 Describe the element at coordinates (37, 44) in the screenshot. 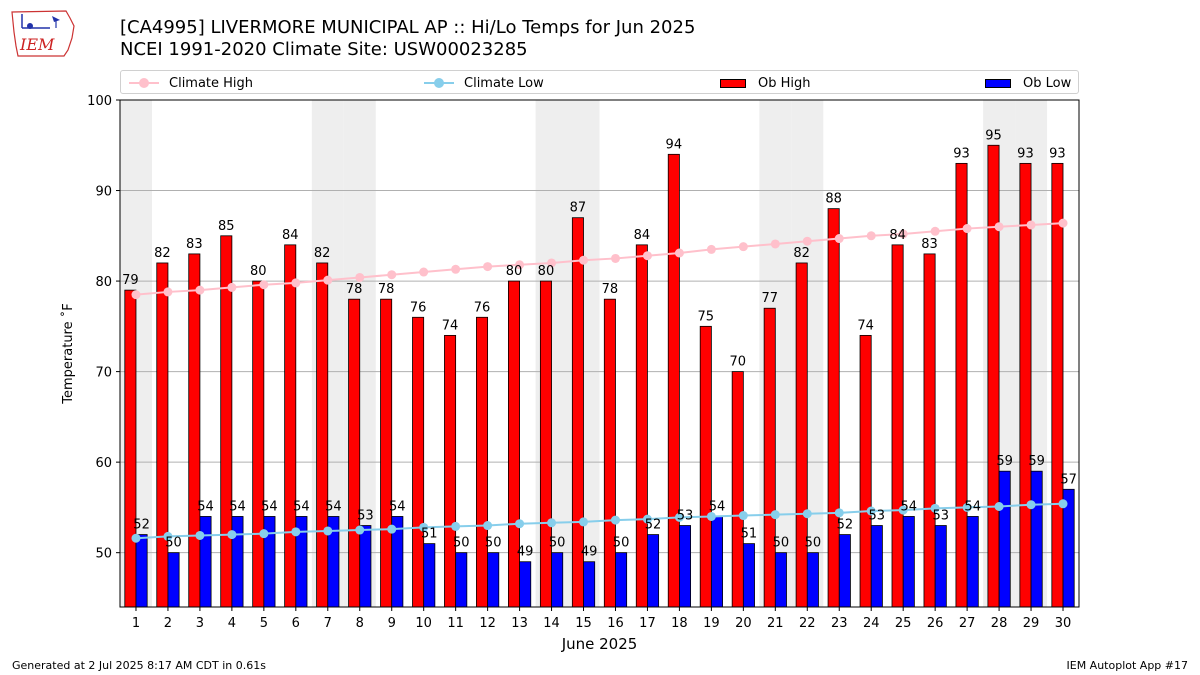

I see `logo-text: IEM` at that location.